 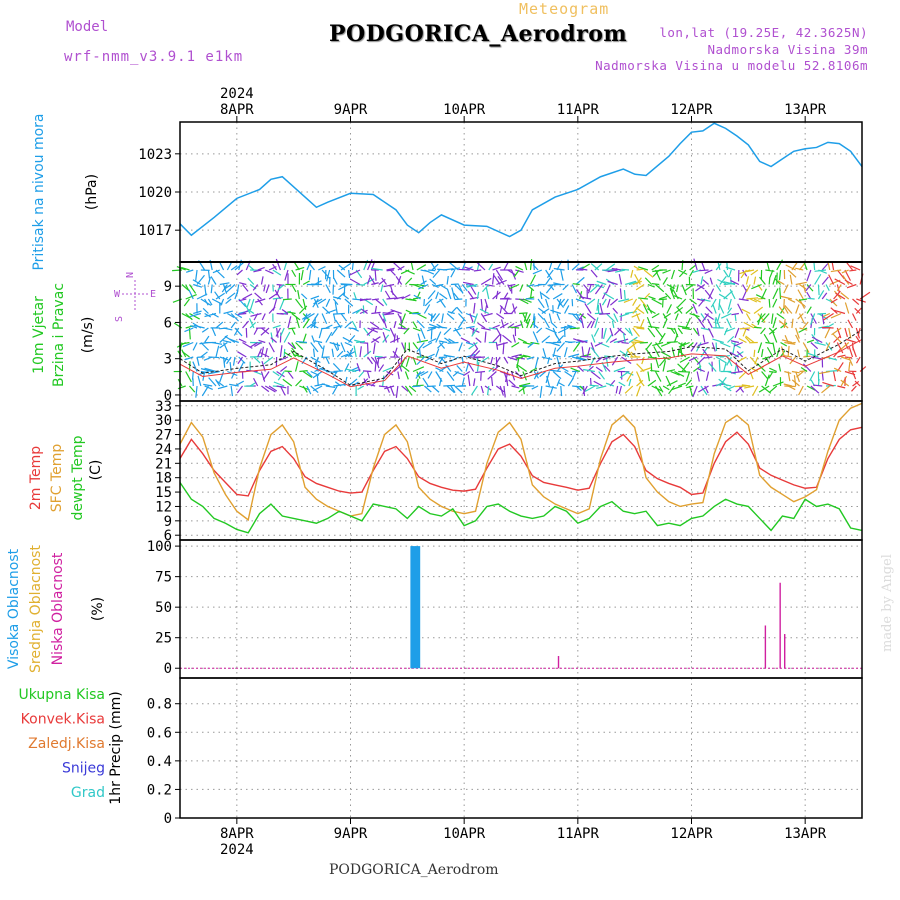 What do you see at coordinates (163, 608) in the screenshot?
I see `y-tick-label: 50` at bounding box center [163, 608].